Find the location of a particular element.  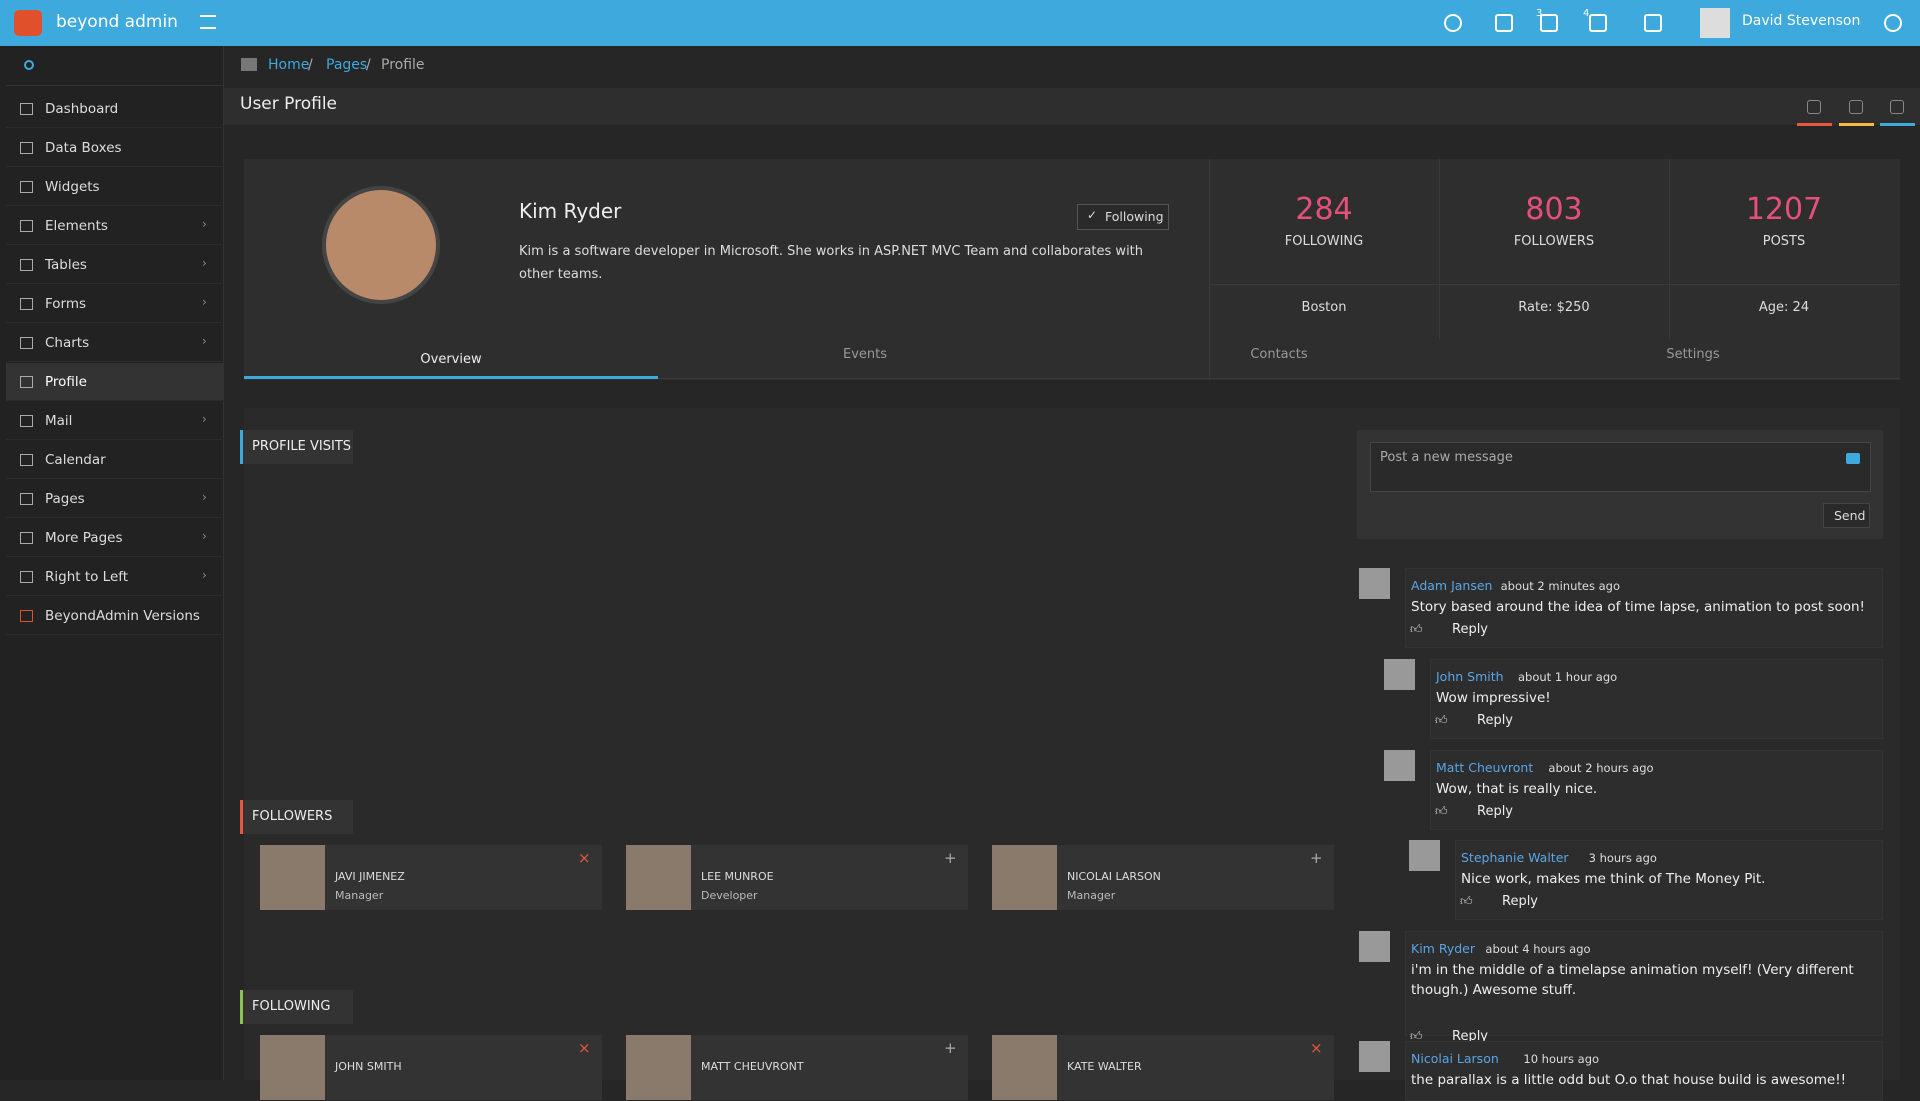

check: ✓ is located at coordinates (1092, 215).